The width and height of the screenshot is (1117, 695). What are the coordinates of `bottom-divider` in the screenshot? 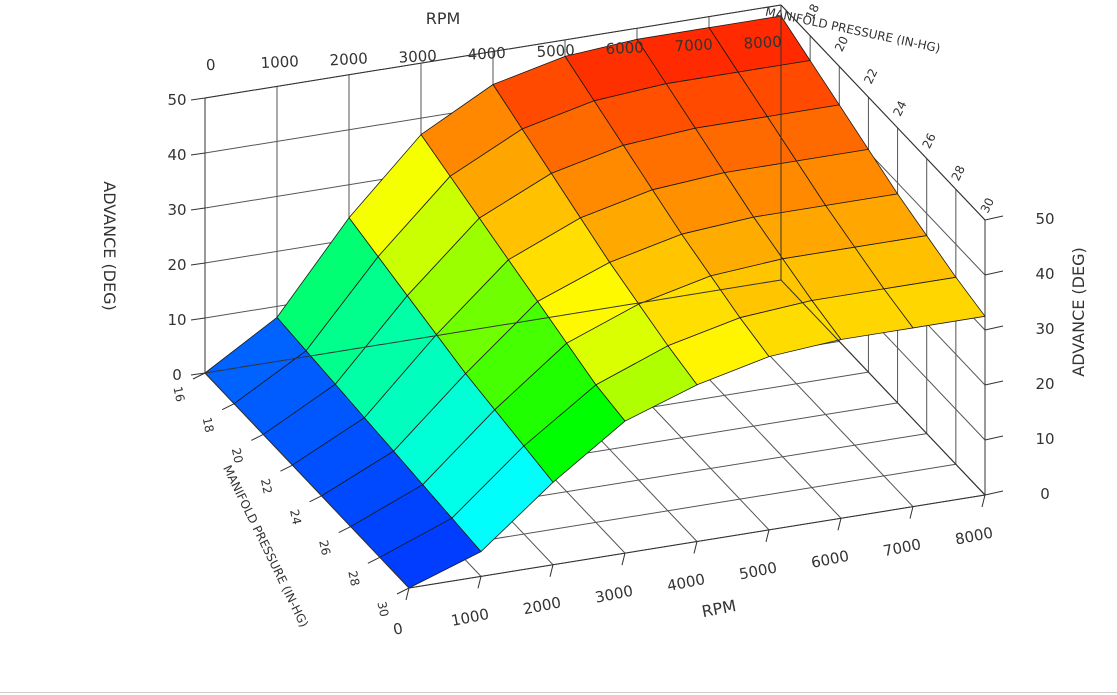 It's located at (558, 692).